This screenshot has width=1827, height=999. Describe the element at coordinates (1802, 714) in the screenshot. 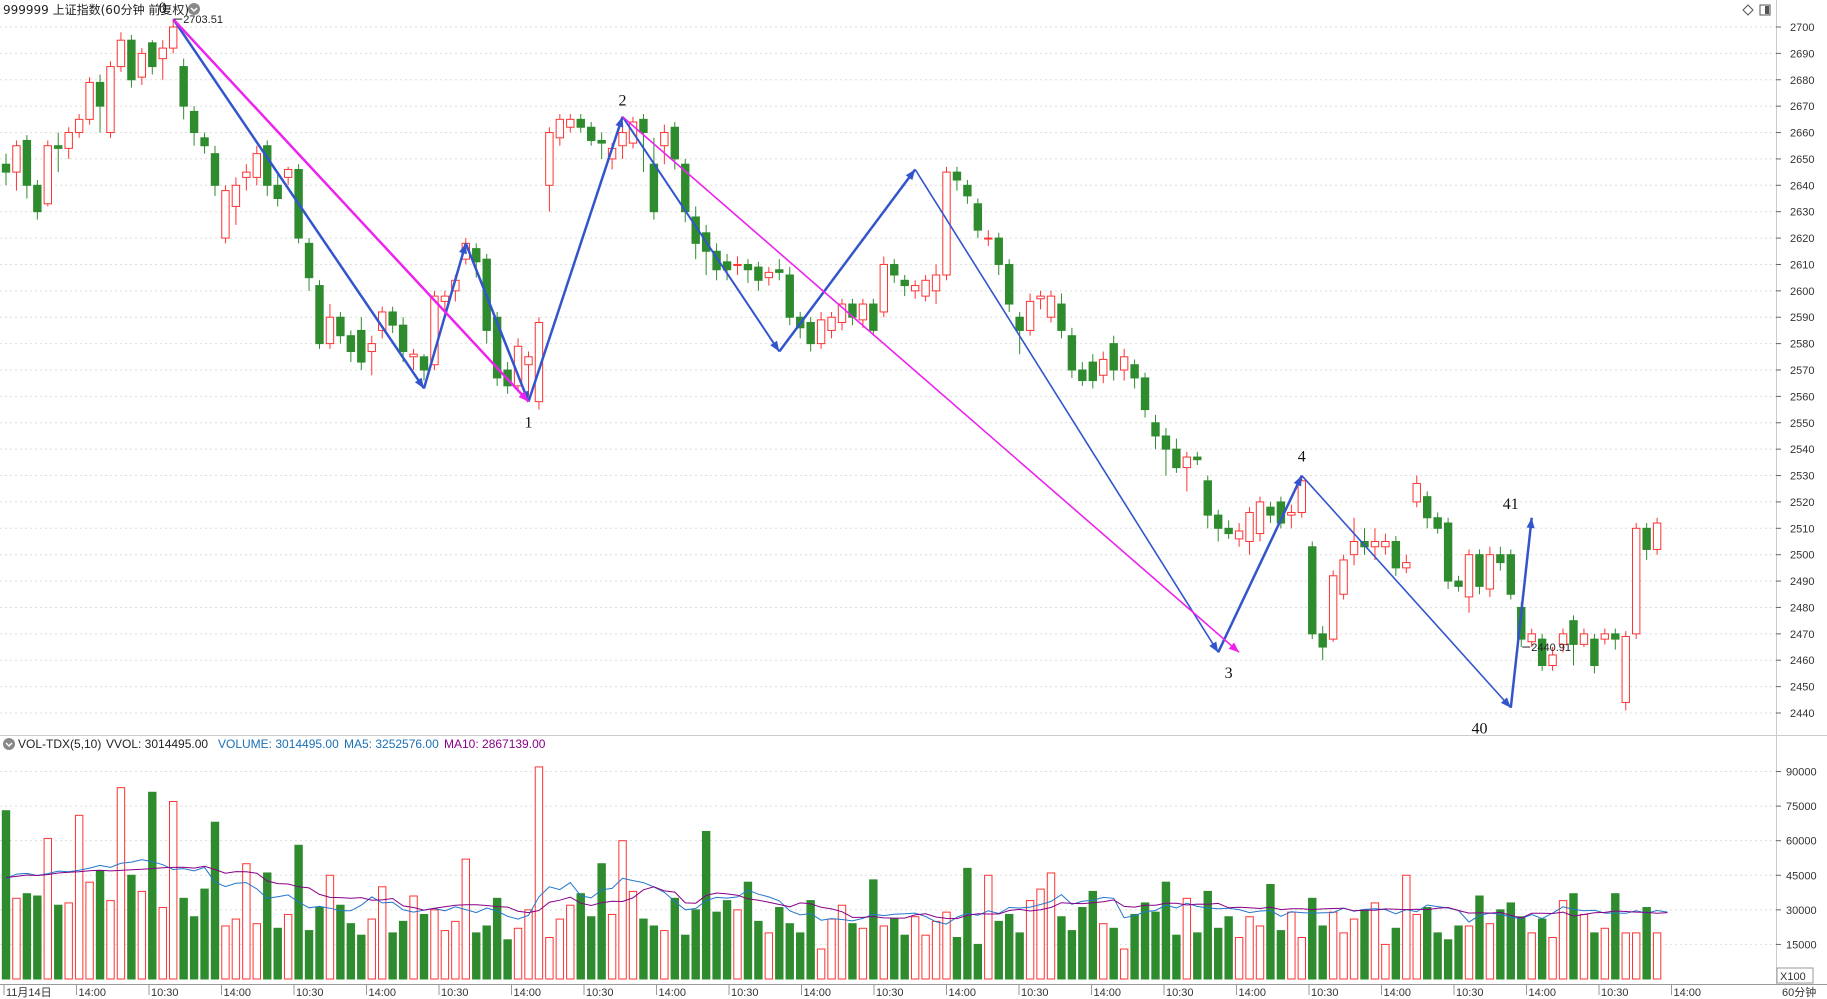

I see `price-tick-label: 2440` at that location.